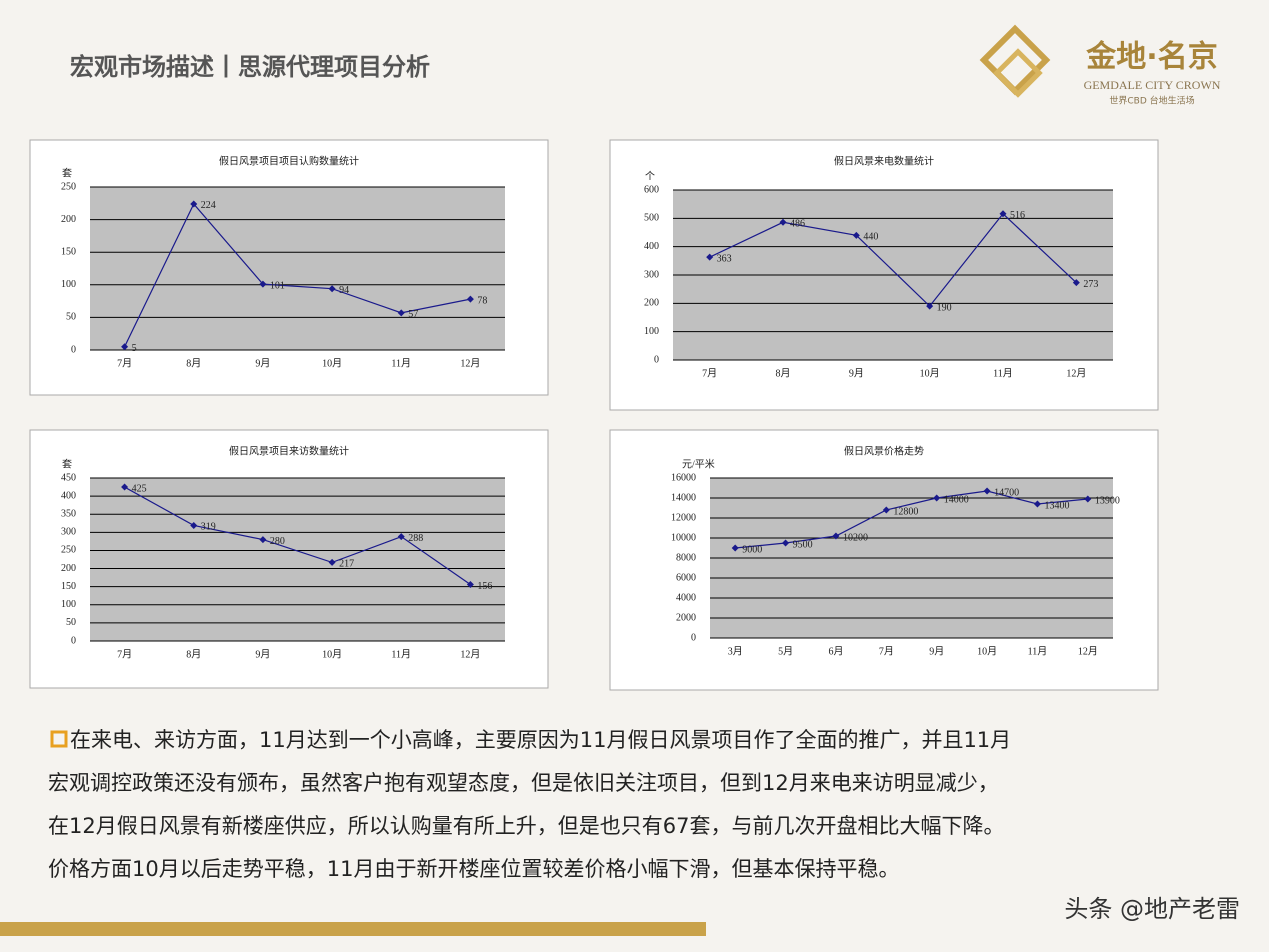  I want to click on data-label: 94, so click(344, 290).